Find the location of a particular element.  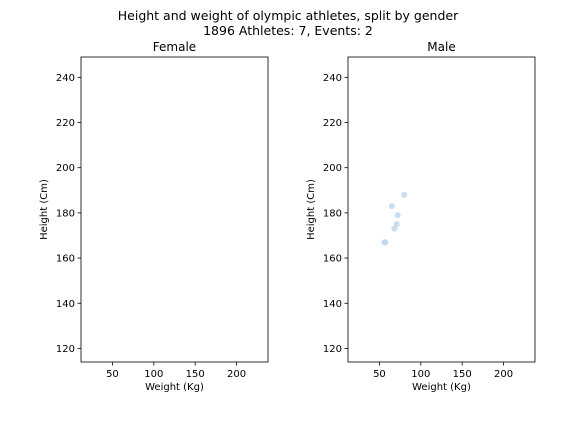

female-panel-title: Female is located at coordinates (174, 47).